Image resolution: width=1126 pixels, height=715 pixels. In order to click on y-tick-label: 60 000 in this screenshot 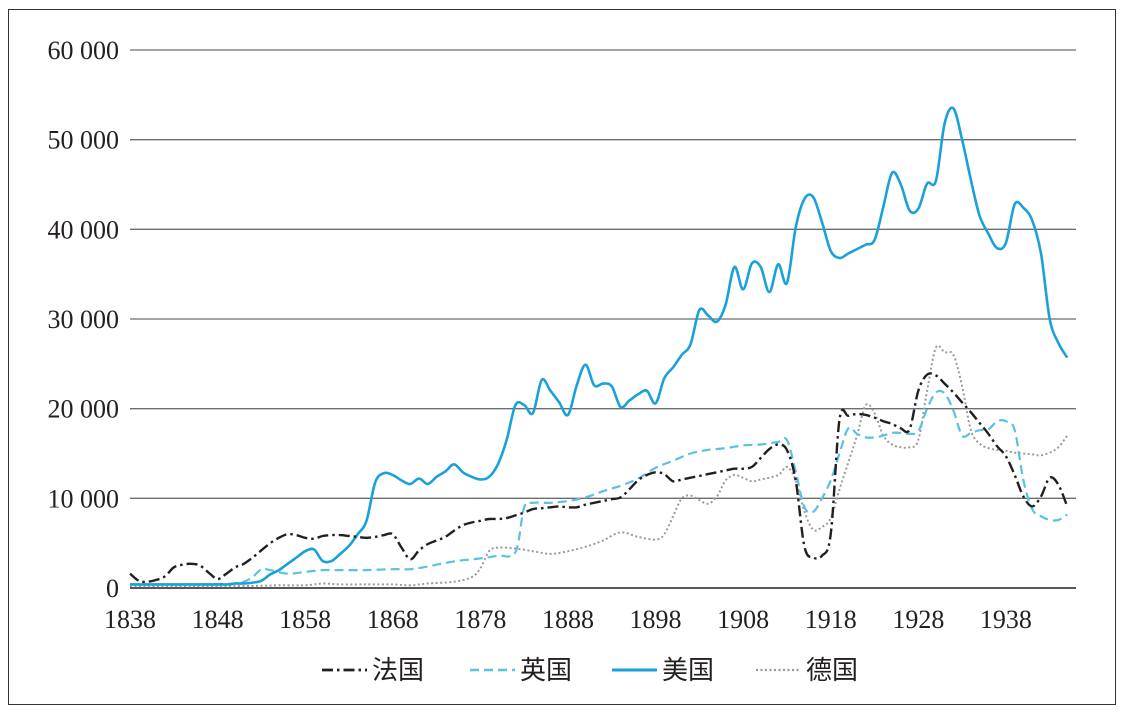, I will do `click(84, 50)`.